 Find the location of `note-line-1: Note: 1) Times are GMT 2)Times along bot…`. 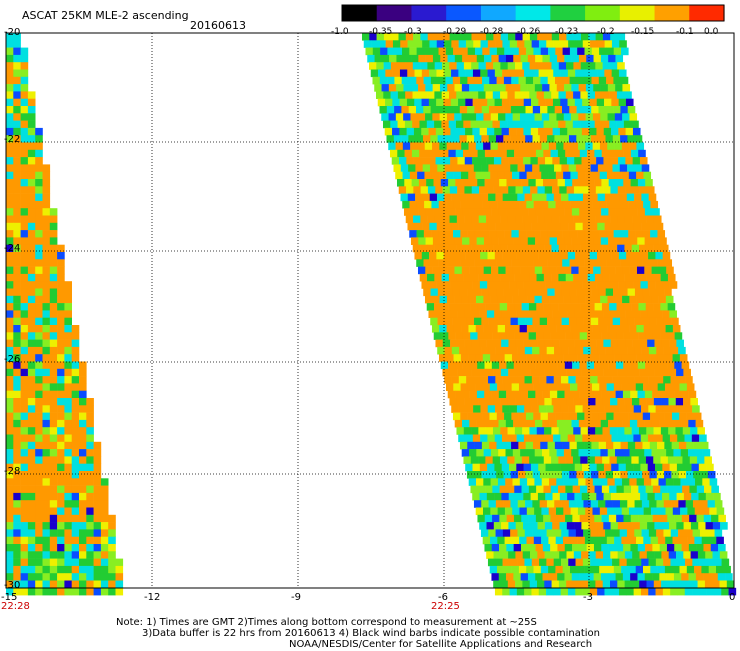

note-line-1: Note: 1) Times are GMT 2)Times along bot… is located at coordinates (326, 622).